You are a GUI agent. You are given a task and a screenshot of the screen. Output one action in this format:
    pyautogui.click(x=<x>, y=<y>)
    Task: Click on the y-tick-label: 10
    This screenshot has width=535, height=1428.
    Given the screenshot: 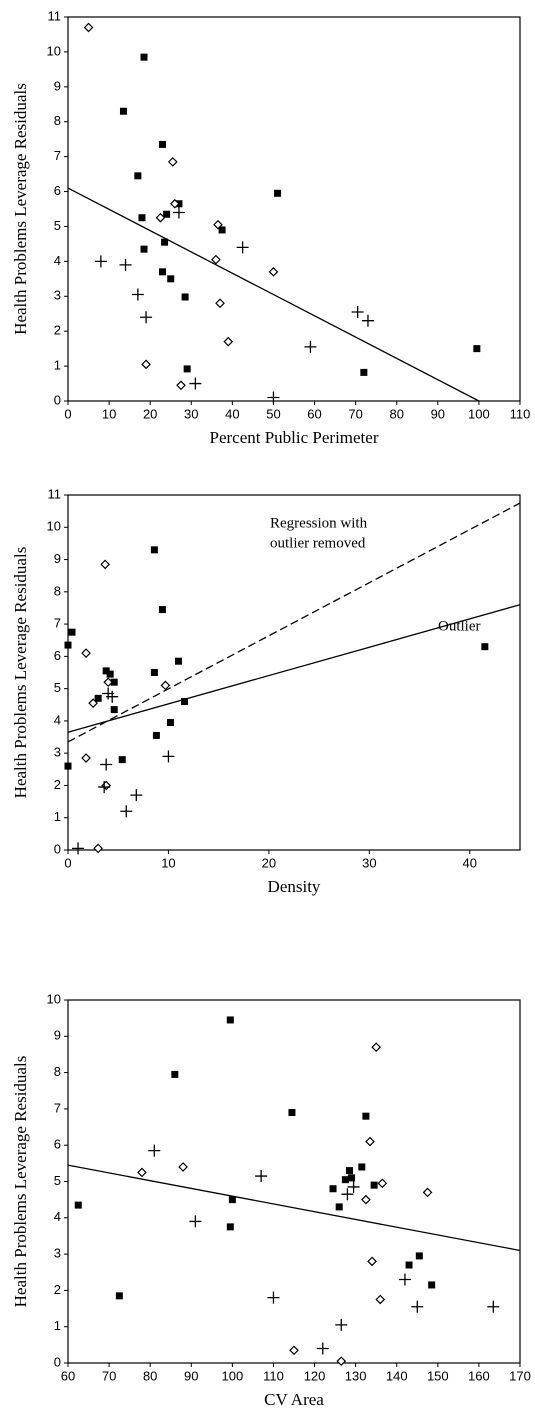 What is the action you would take?
    pyautogui.click(x=54, y=526)
    